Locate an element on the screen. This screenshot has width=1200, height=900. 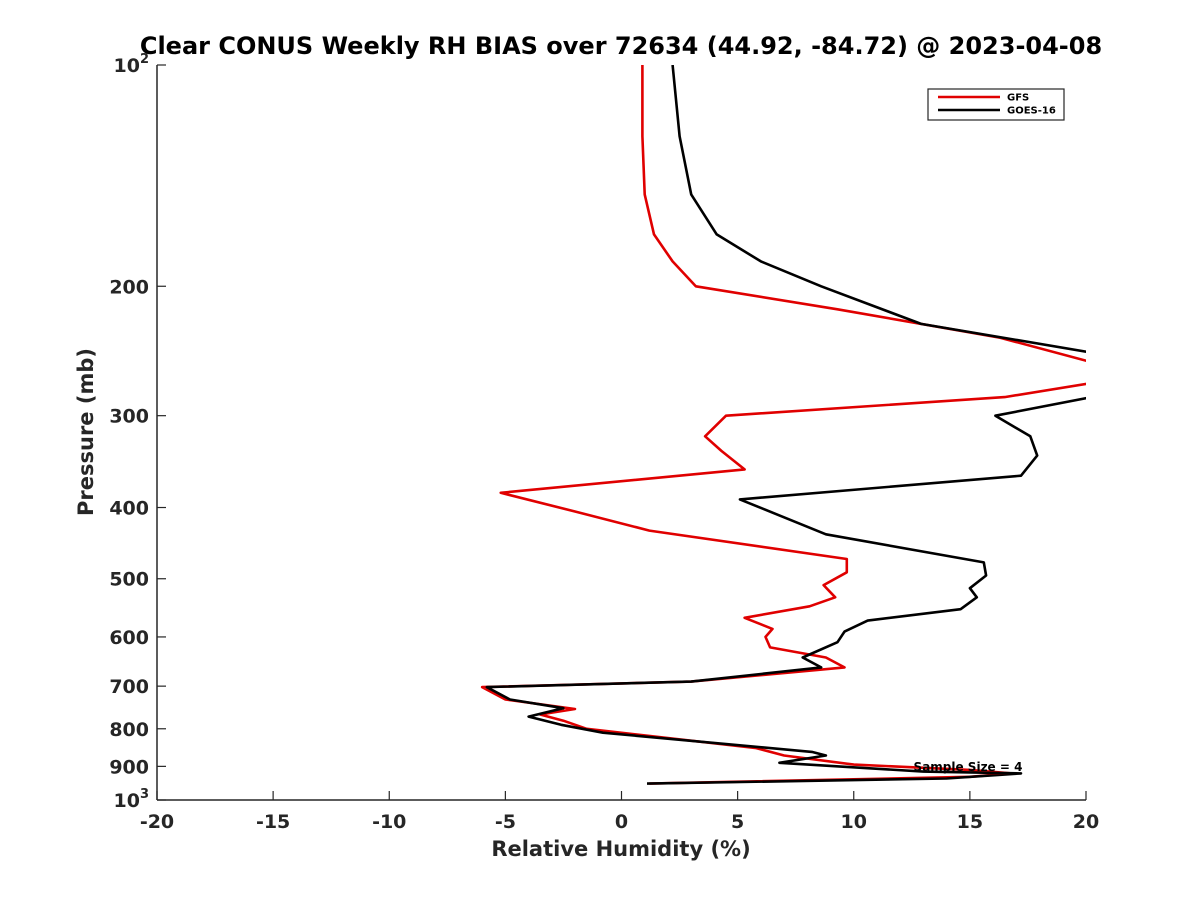
legend: GFS GOES-16 is located at coordinates (996, 104).